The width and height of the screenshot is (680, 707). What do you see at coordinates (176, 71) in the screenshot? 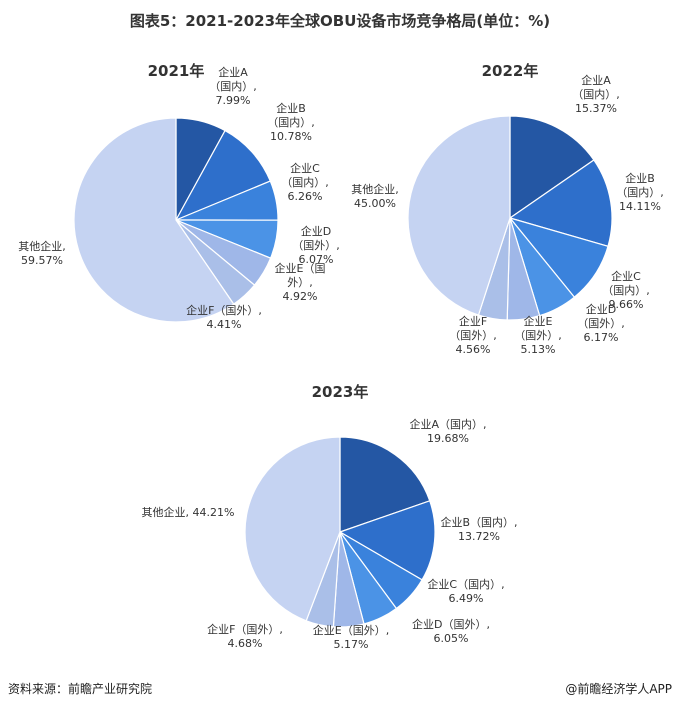
I see `chart-title: 2021年` at bounding box center [176, 71].